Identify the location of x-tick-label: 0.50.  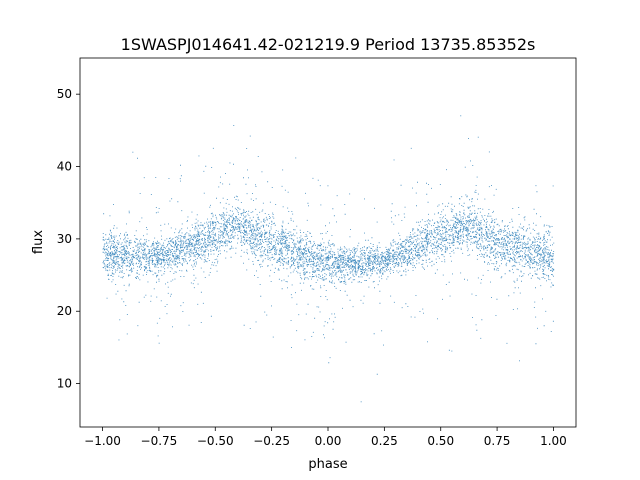
(440, 441).